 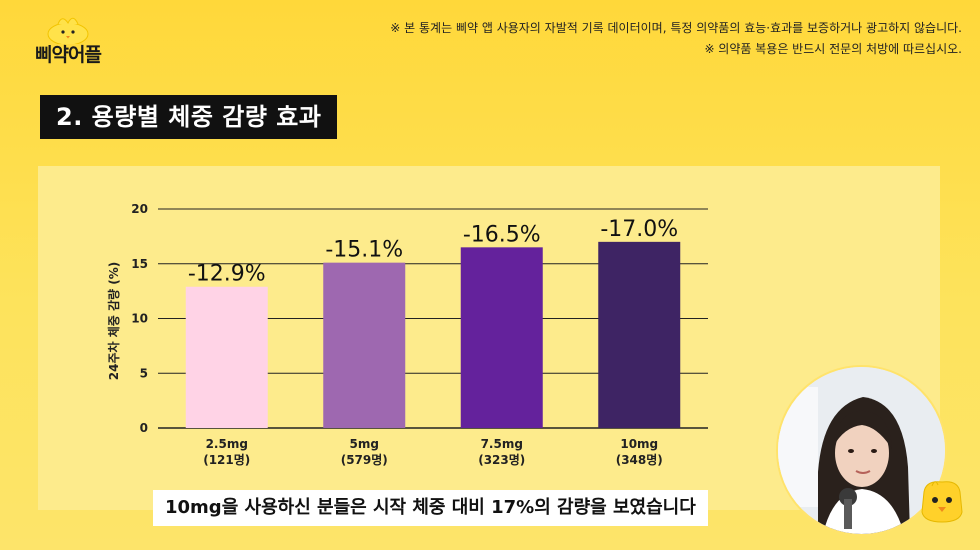 I want to click on x-tick-sublabel: (348명), so click(x=639, y=460).